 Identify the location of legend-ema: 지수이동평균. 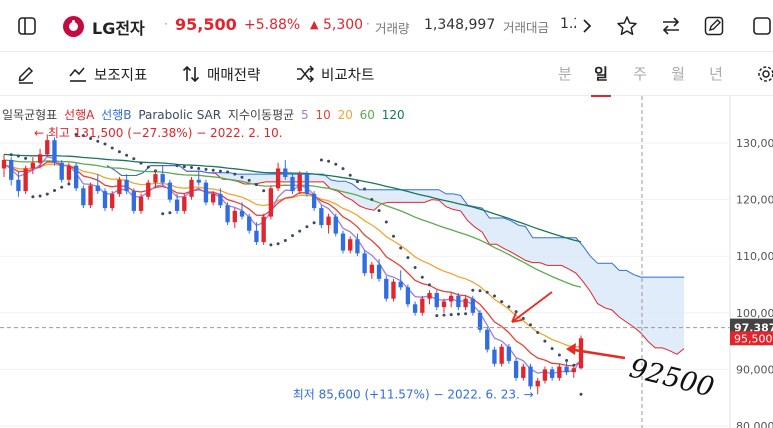
(261, 115).